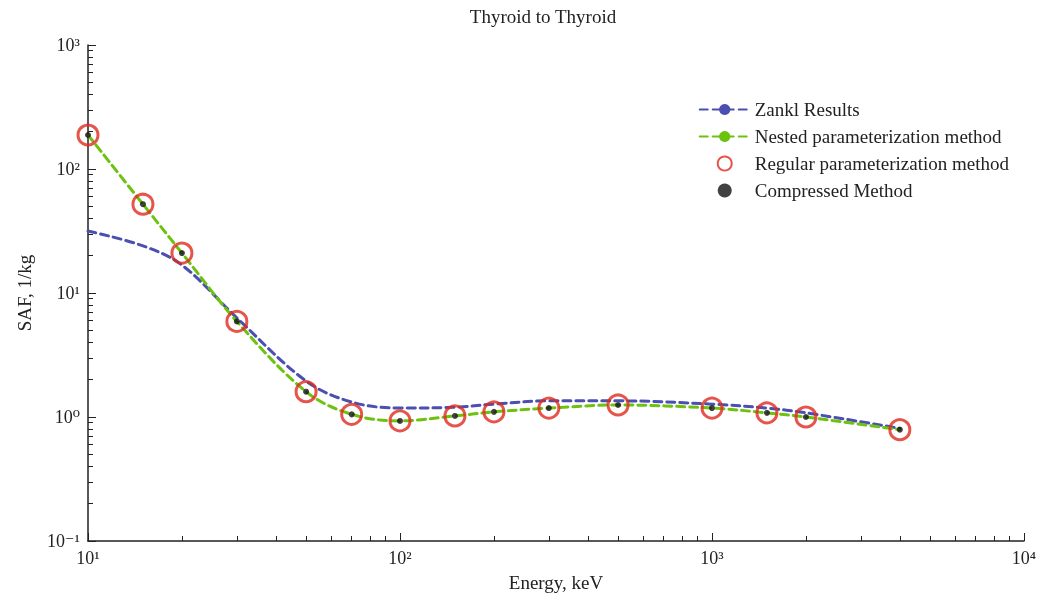 Image resolution: width=1044 pixels, height=605 pixels. What do you see at coordinates (878, 136) in the screenshot?
I see `legend-label: Nested parameterization method` at bounding box center [878, 136].